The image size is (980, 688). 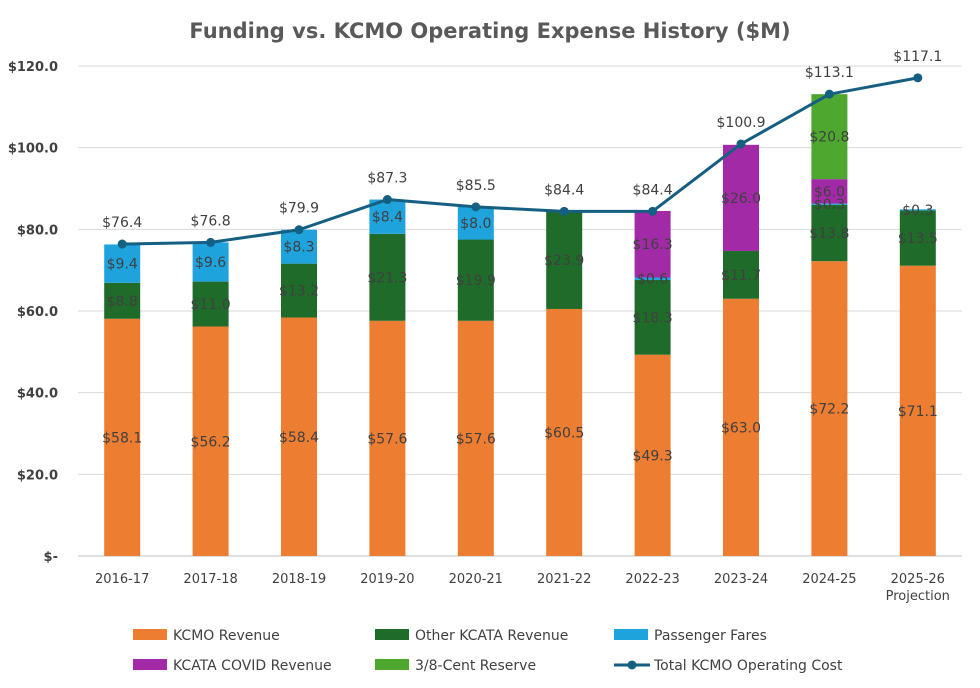 I want to click on y-axis: $- $20.0 $40.0 $60.0 $80.0 $100.0 $120.0, so click(x=33, y=312).